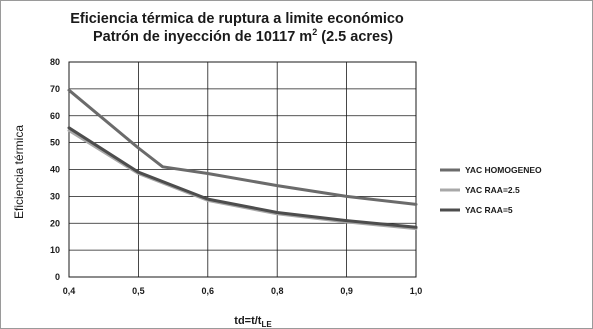 The height and width of the screenshot is (329, 593). I want to click on chart-title-line2-sup: 2, so click(314, 32).